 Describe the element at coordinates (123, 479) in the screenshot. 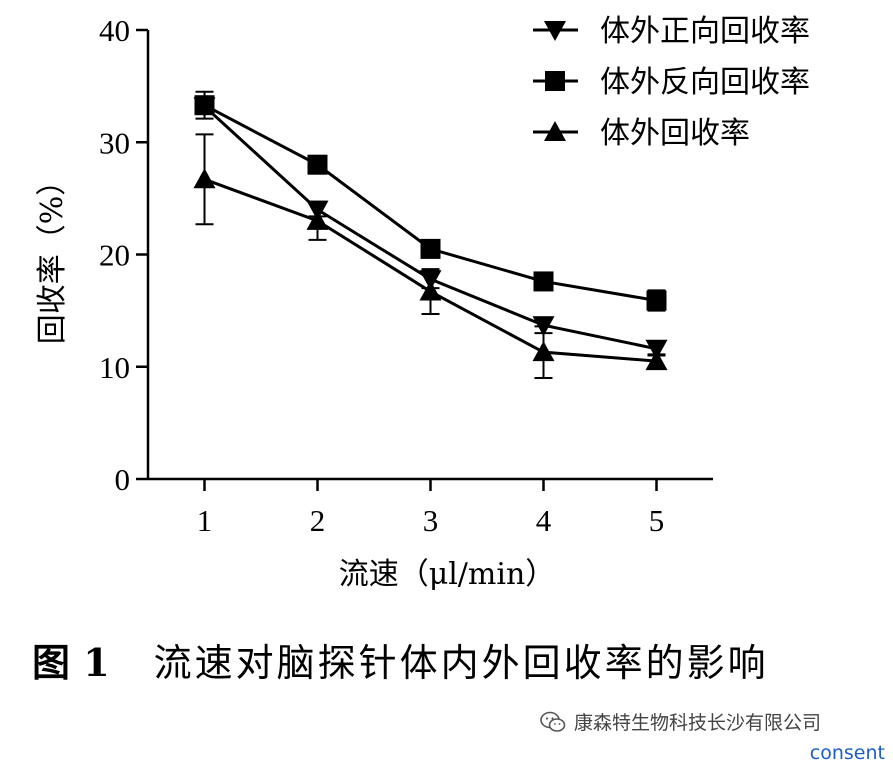

I see `y-tick-label: 0` at that location.